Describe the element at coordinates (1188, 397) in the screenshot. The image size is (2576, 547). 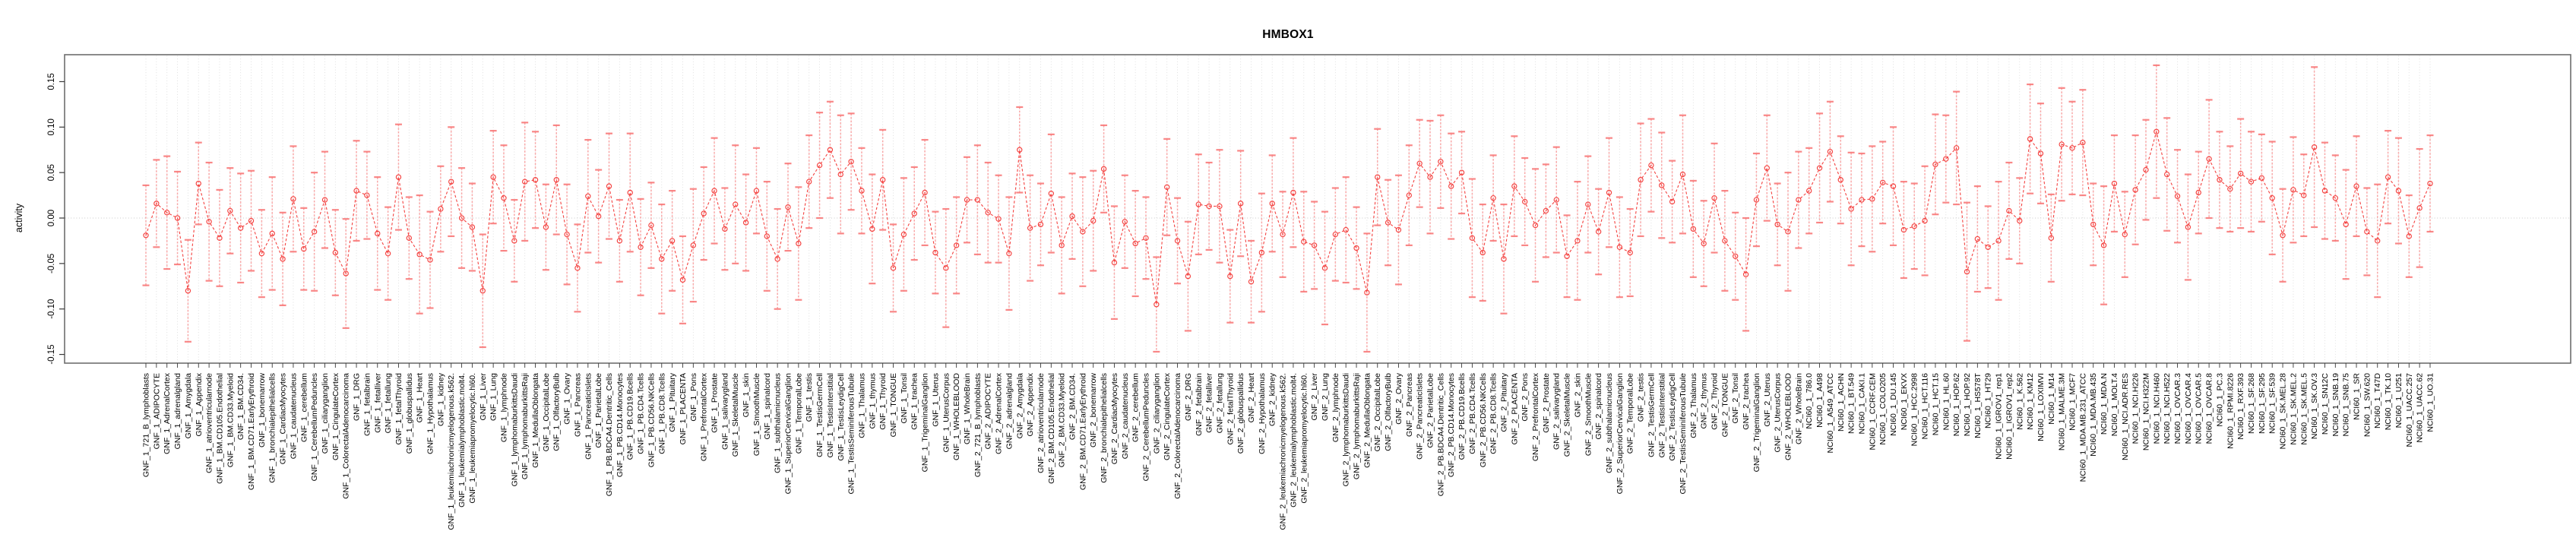
I see `x-tick-label: GNF_2_DRG` at that location.